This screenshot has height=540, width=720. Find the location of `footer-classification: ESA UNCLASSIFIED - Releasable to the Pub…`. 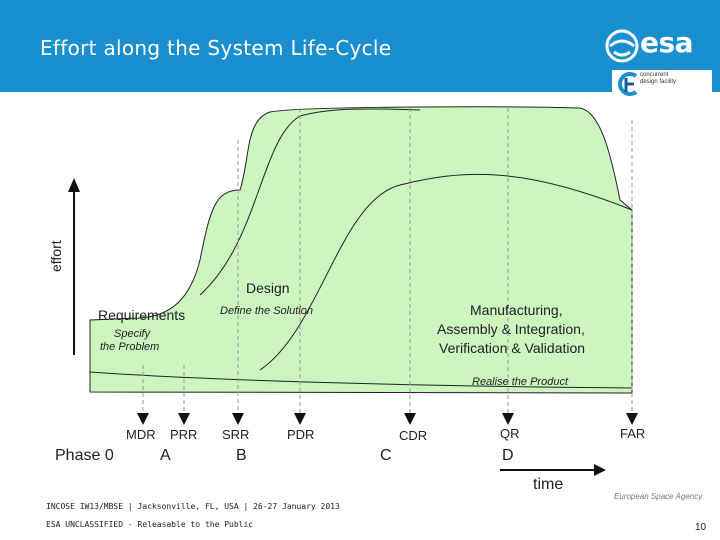

footer-classification: ESA UNCLASSIFIED - Releasable to the Pub… is located at coordinates (150, 524).